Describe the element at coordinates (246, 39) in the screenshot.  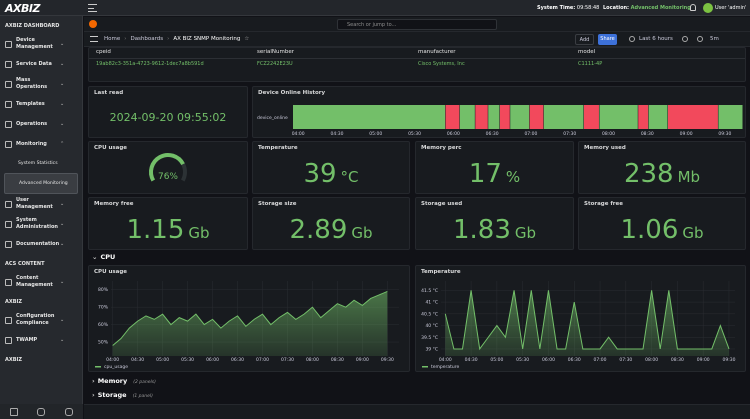
I see `star-icon: ☆` at that location.